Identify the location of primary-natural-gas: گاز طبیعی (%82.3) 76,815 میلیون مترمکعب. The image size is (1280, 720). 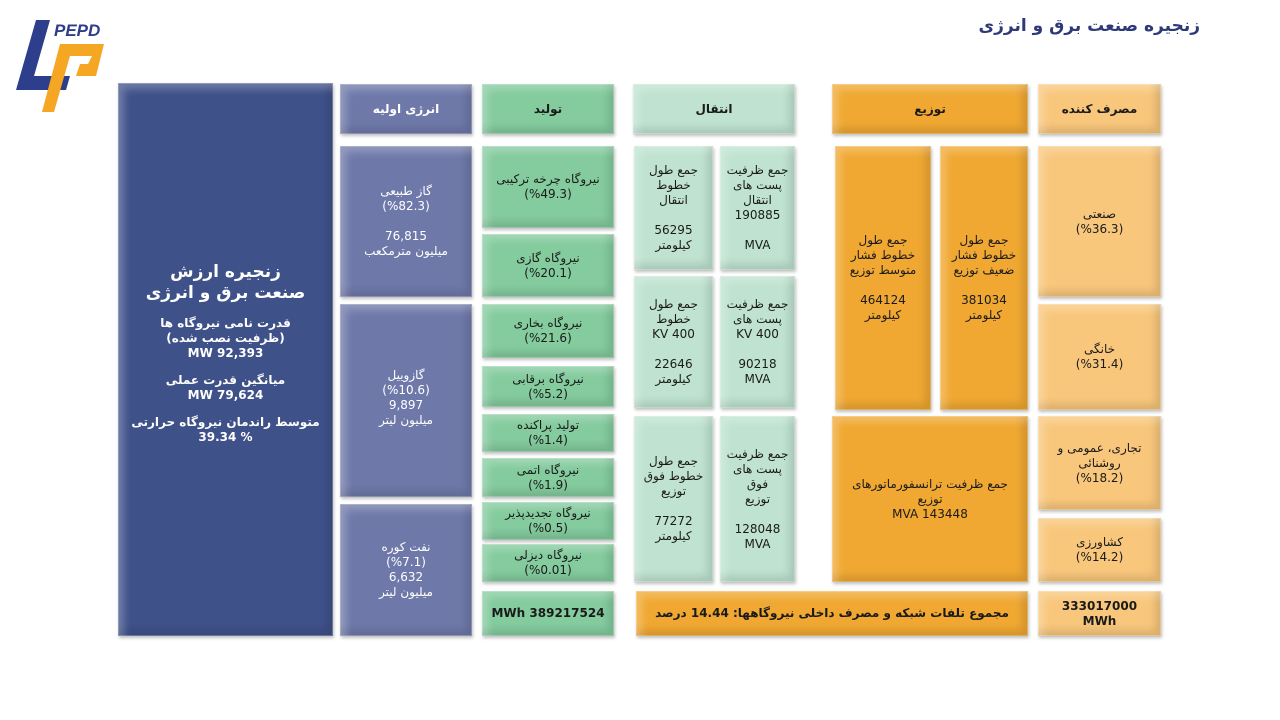
(406, 221).